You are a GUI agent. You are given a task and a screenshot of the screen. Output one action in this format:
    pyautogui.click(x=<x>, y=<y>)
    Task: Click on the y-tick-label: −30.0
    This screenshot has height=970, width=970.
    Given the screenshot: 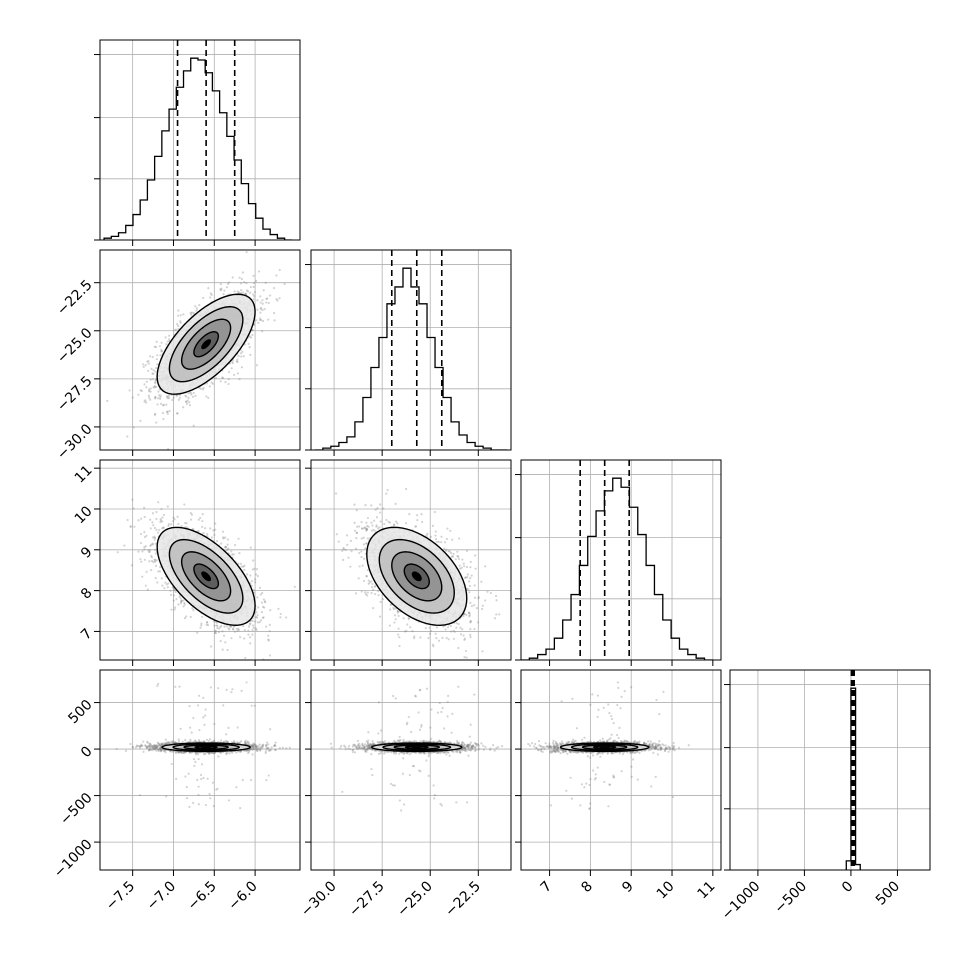 What is the action you would take?
    pyautogui.click(x=75, y=442)
    